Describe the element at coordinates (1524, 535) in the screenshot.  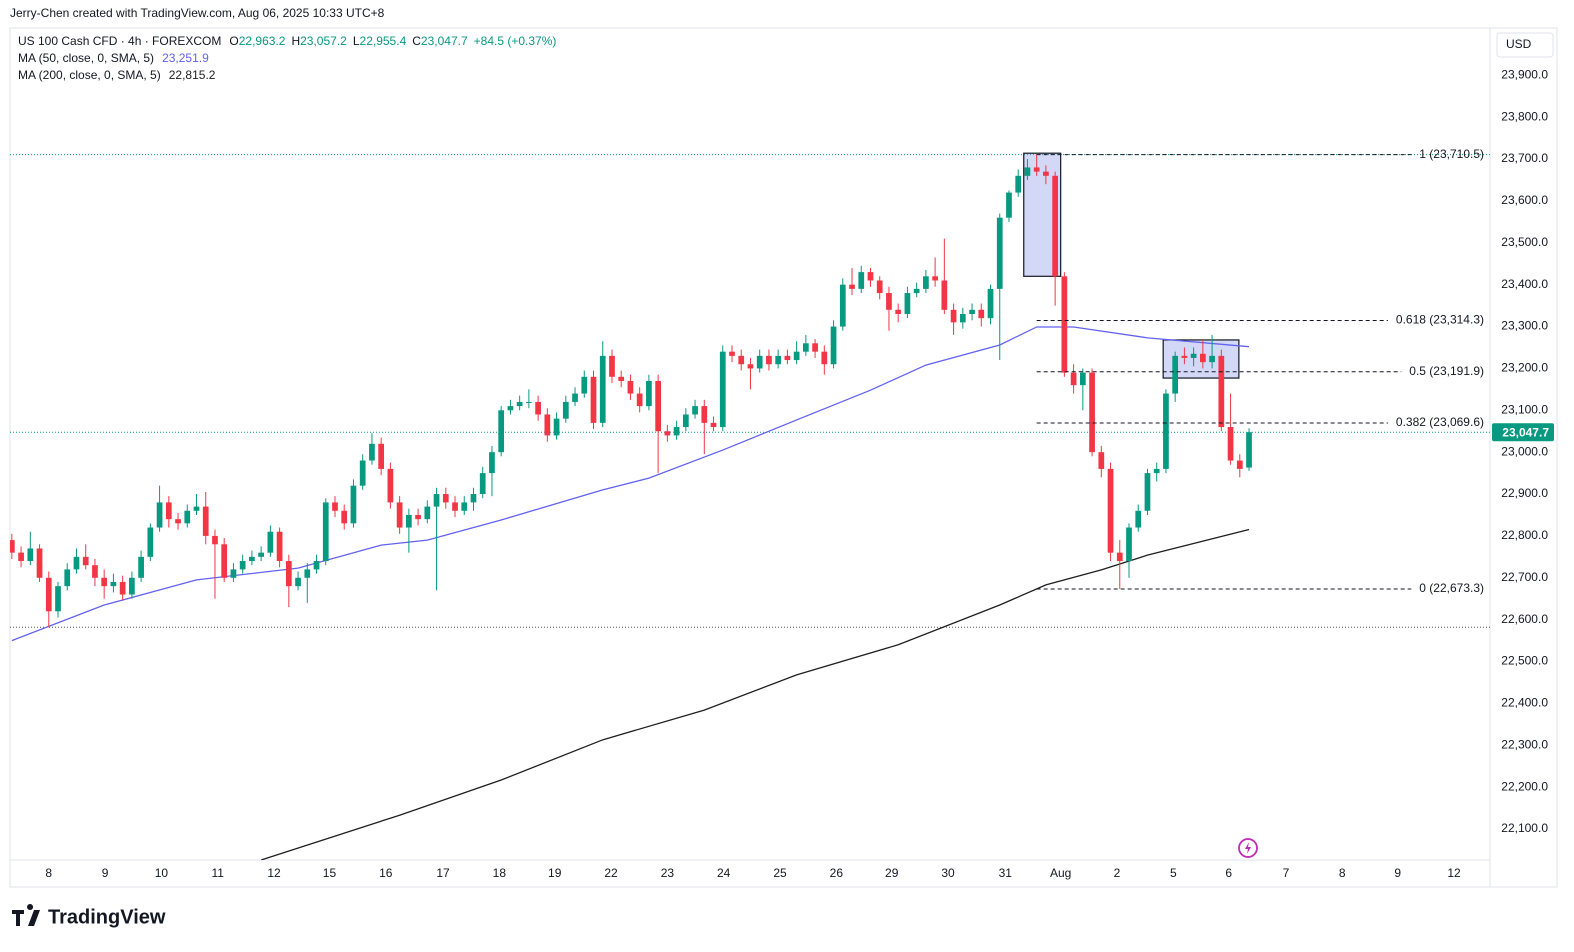
I see `y-tick-label: 22,800.0` at that location.